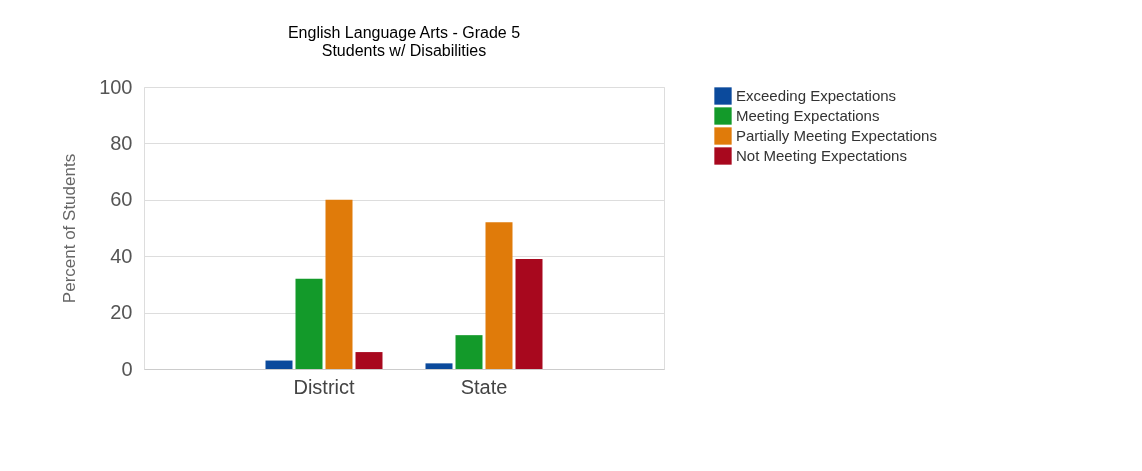  Describe the element at coordinates (127, 368) in the screenshot. I see `y-tick-label: 0` at that location.